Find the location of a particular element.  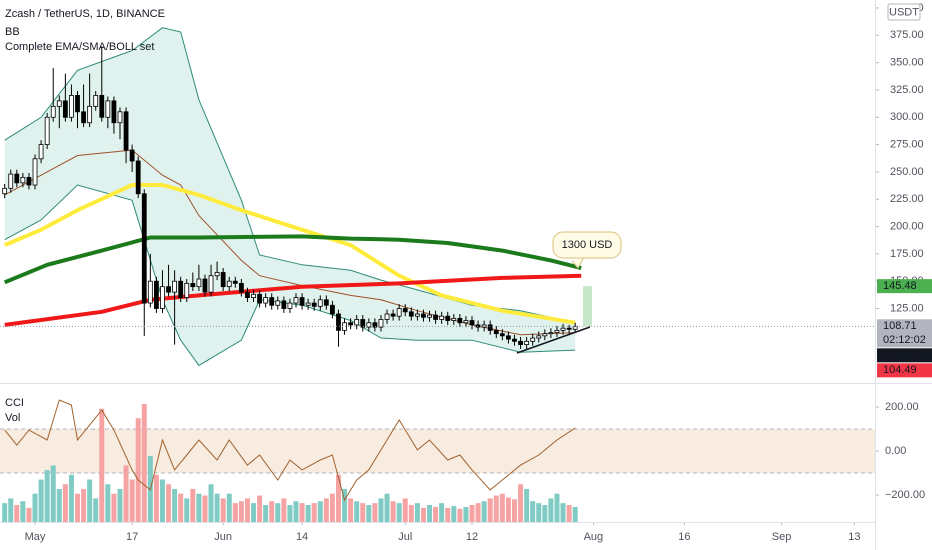

price-badge-label: 108.71 is located at coordinates (900, 326).